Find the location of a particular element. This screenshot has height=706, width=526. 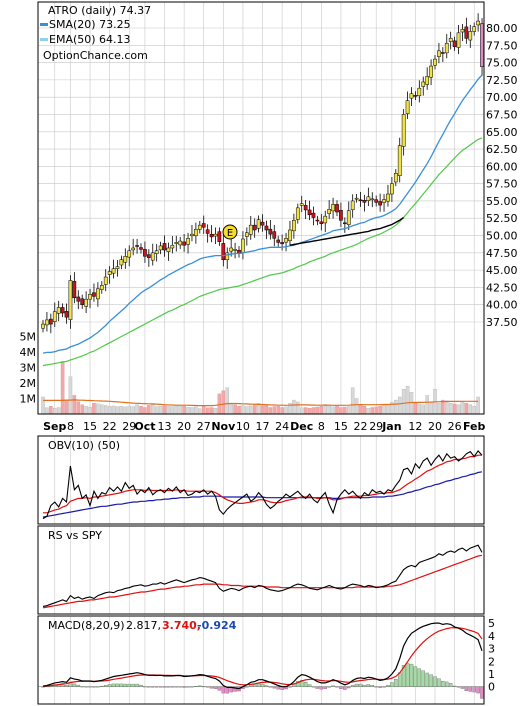

macd-title: MACD(8,20,9) is located at coordinates (86, 625).